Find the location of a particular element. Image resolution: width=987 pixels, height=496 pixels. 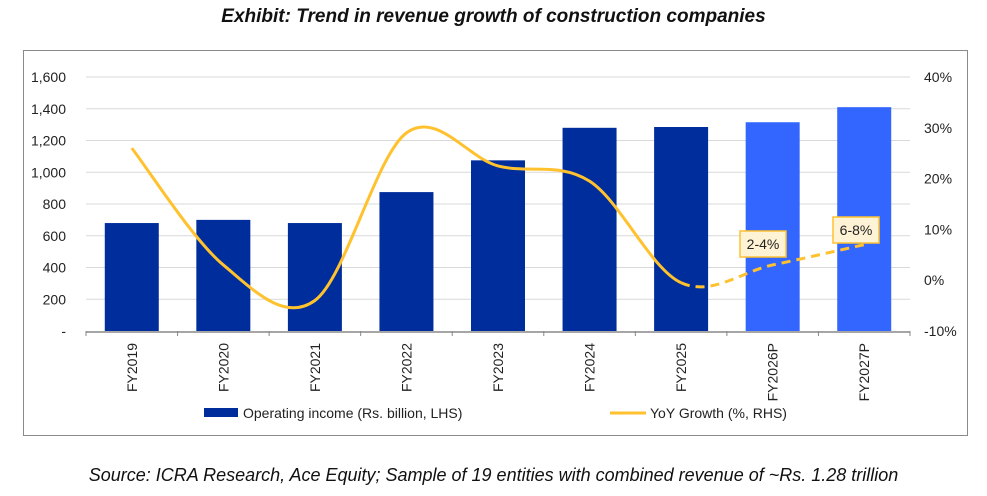

right-tick-label: -10% is located at coordinates (940, 331).